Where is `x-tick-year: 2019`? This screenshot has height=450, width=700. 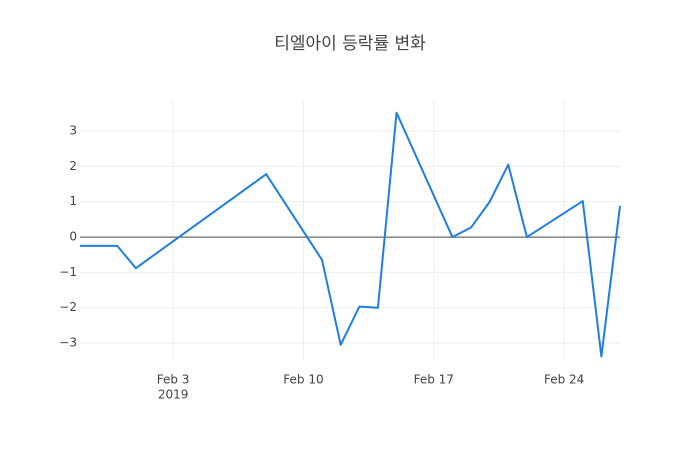
x-tick-year: 2019 is located at coordinates (173, 395).